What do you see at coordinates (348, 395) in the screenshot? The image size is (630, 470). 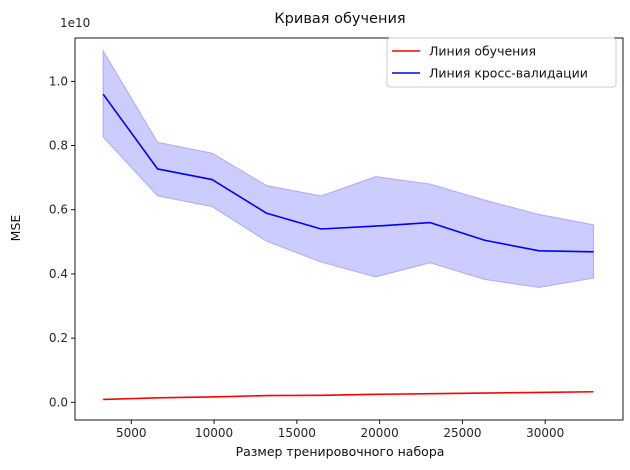 I see `series-0-line` at bounding box center [348, 395].